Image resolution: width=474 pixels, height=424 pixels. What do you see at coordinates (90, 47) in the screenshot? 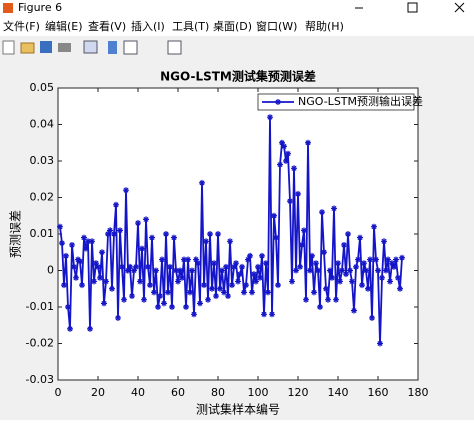
I see `link-icon` at bounding box center [90, 47].